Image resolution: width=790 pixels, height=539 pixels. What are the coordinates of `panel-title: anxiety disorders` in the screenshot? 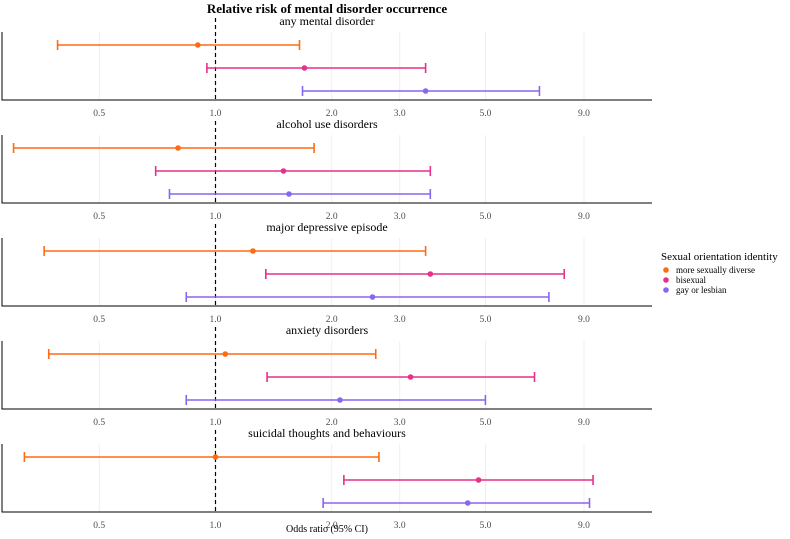 It's located at (327, 330).